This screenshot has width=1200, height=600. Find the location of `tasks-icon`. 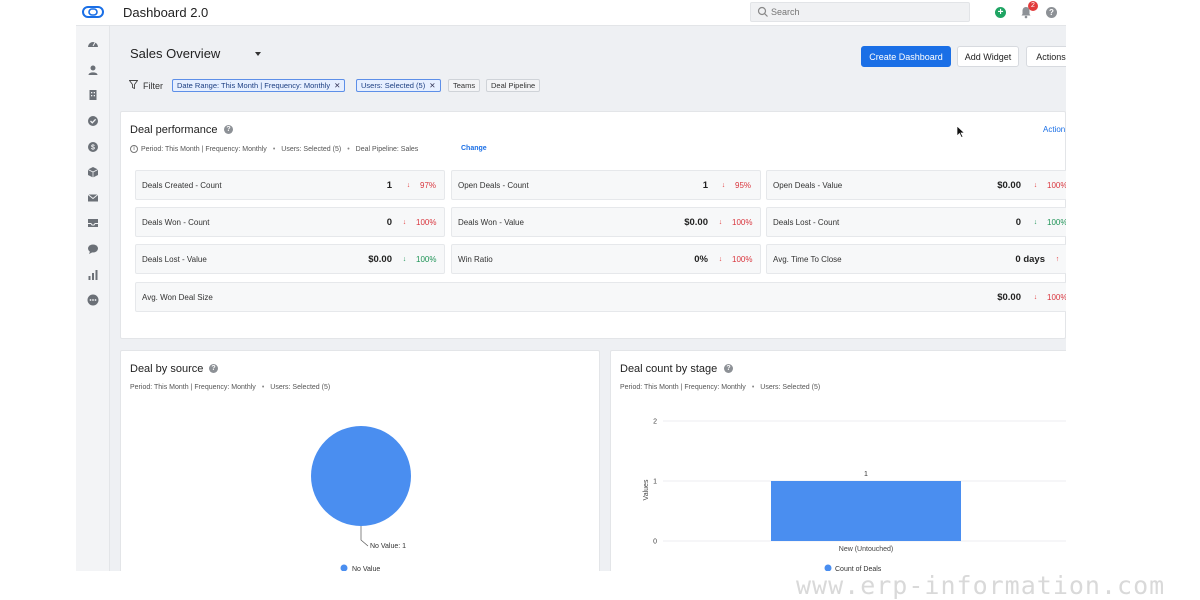

tasks-icon is located at coordinates (93, 121).